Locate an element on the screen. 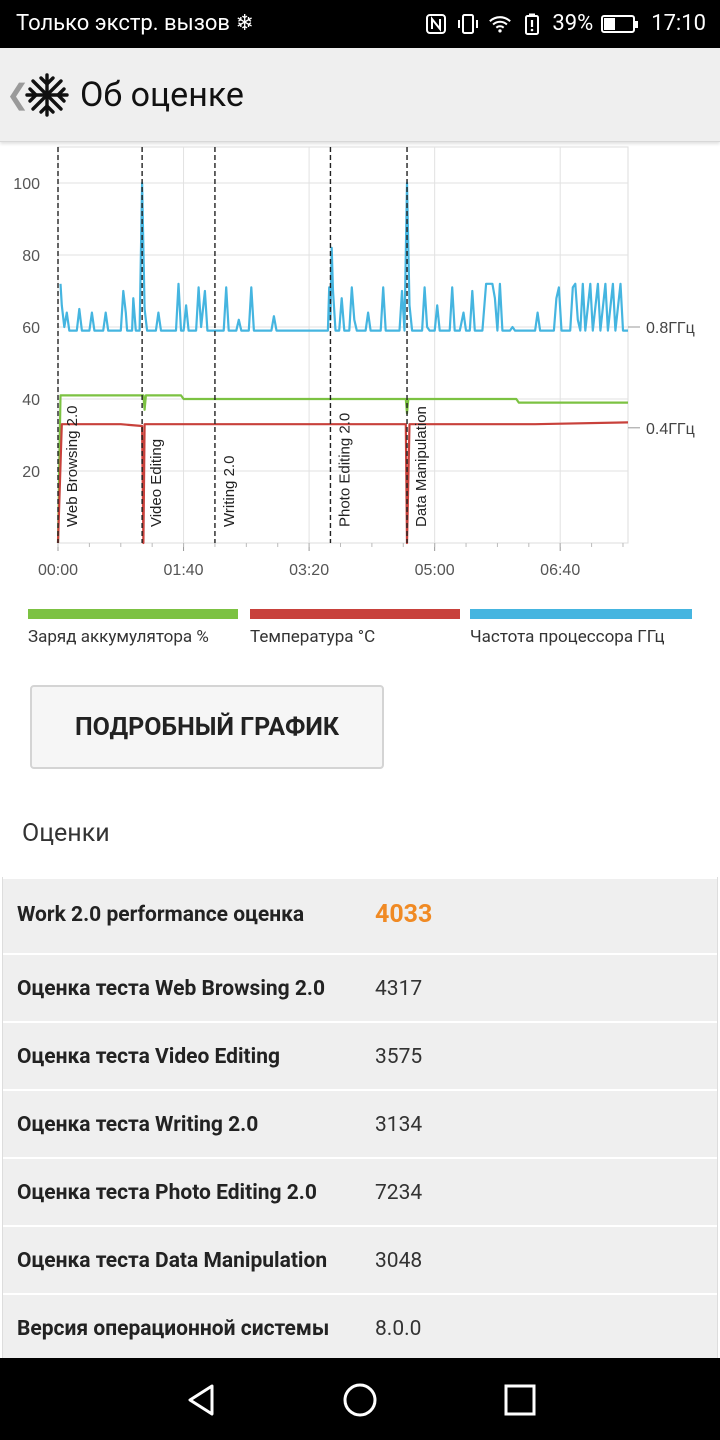 The width and height of the screenshot is (720, 1440). score-label: Оценка теста Web Browsing 2.0 is located at coordinates (171, 989).